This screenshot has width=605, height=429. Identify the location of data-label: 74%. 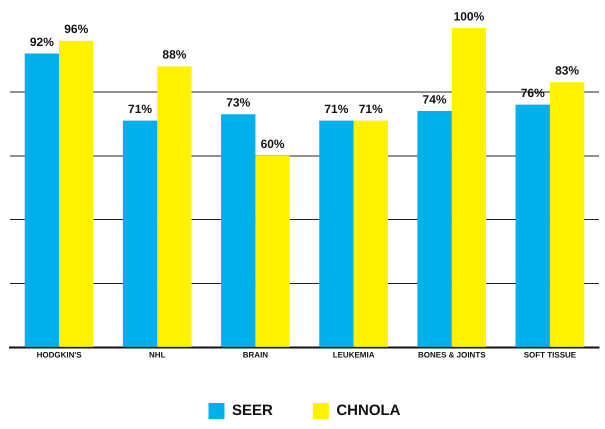
(434, 99).